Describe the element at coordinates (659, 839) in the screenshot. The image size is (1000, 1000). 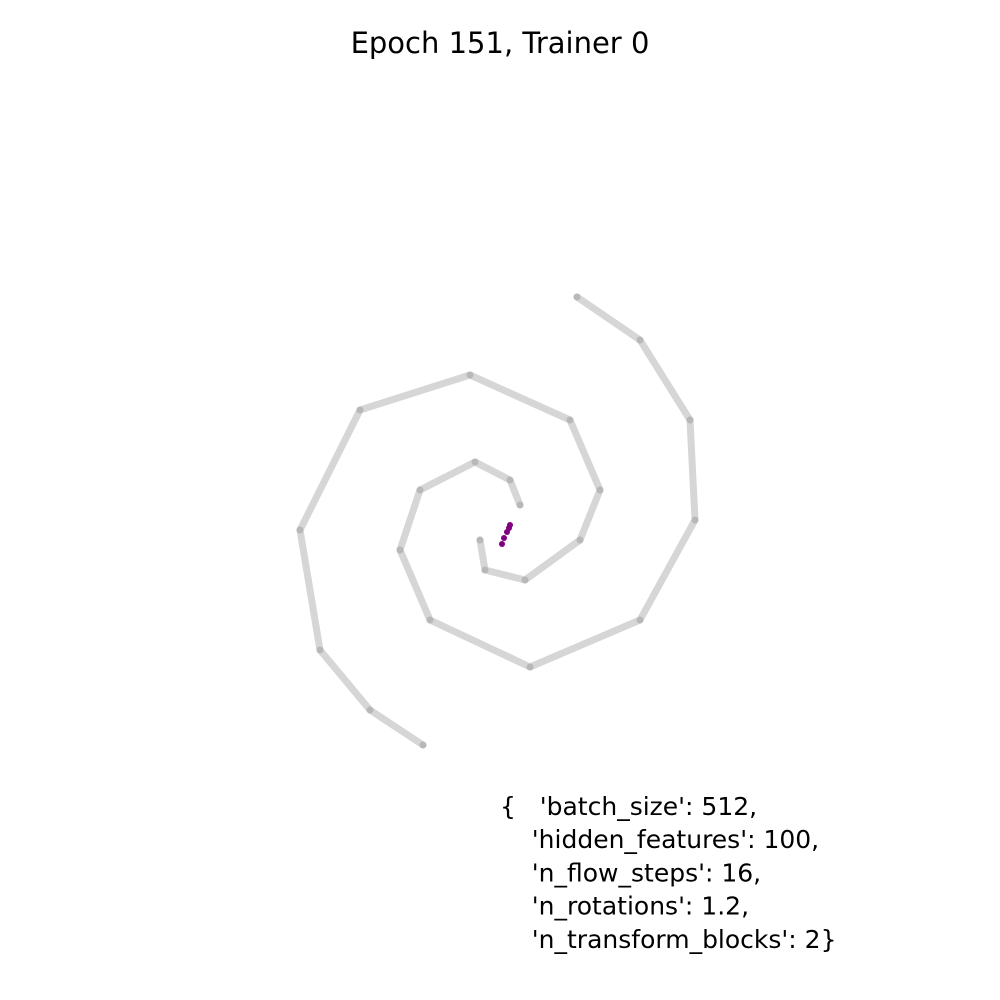
I see `annotation-line: 'hidden_features': 100,` at that location.